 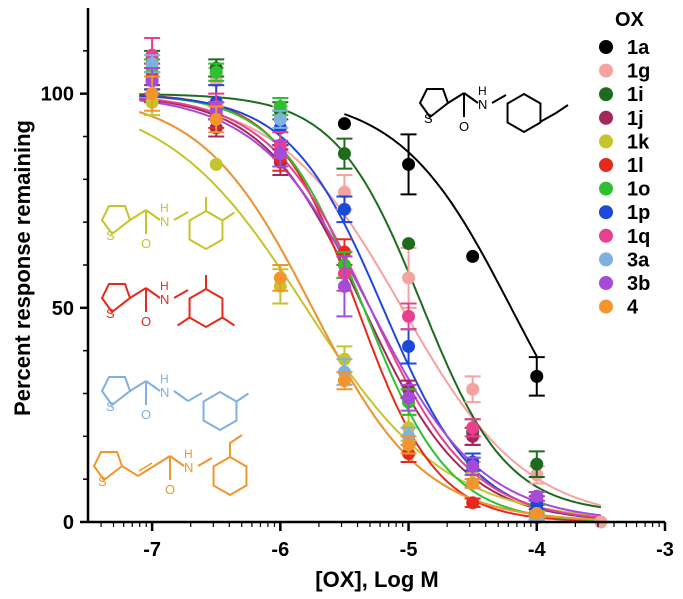 I want to click on legend-title: OX, so click(x=630, y=20).